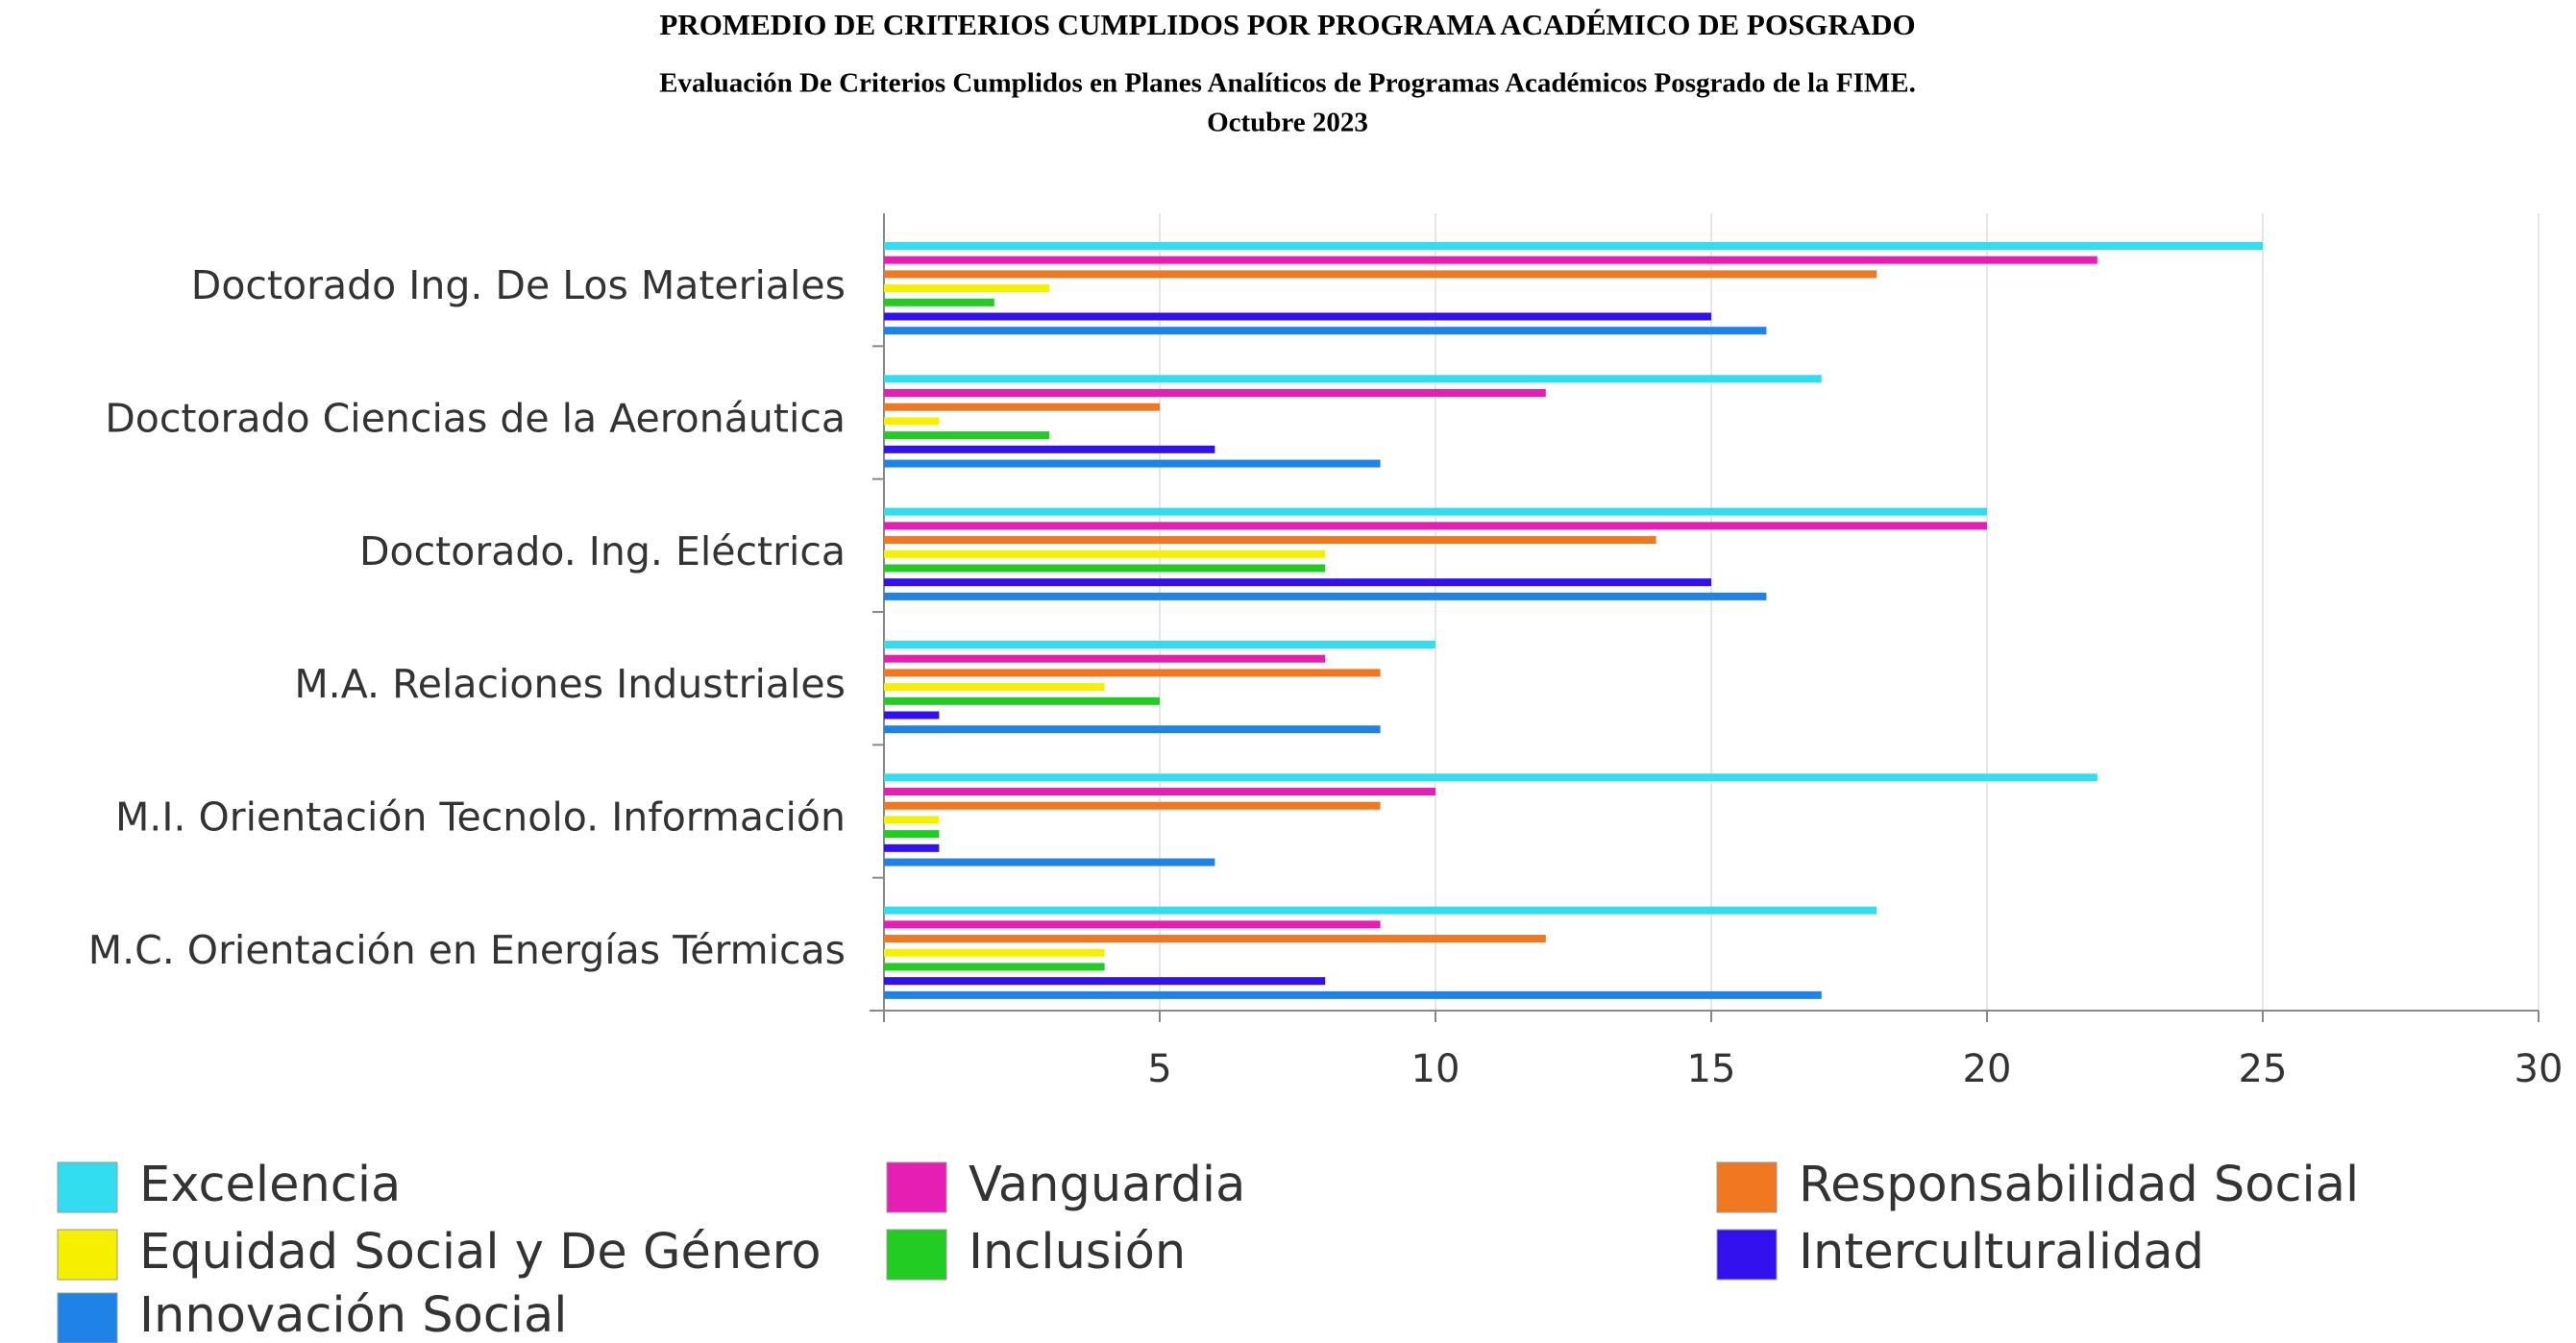 This screenshot has height=1343, width=2576. What do you see at coordinates (1159, 1069) in the screenshot?
I see `x-tick-label: 5` at bounding box center [1159, 1069].